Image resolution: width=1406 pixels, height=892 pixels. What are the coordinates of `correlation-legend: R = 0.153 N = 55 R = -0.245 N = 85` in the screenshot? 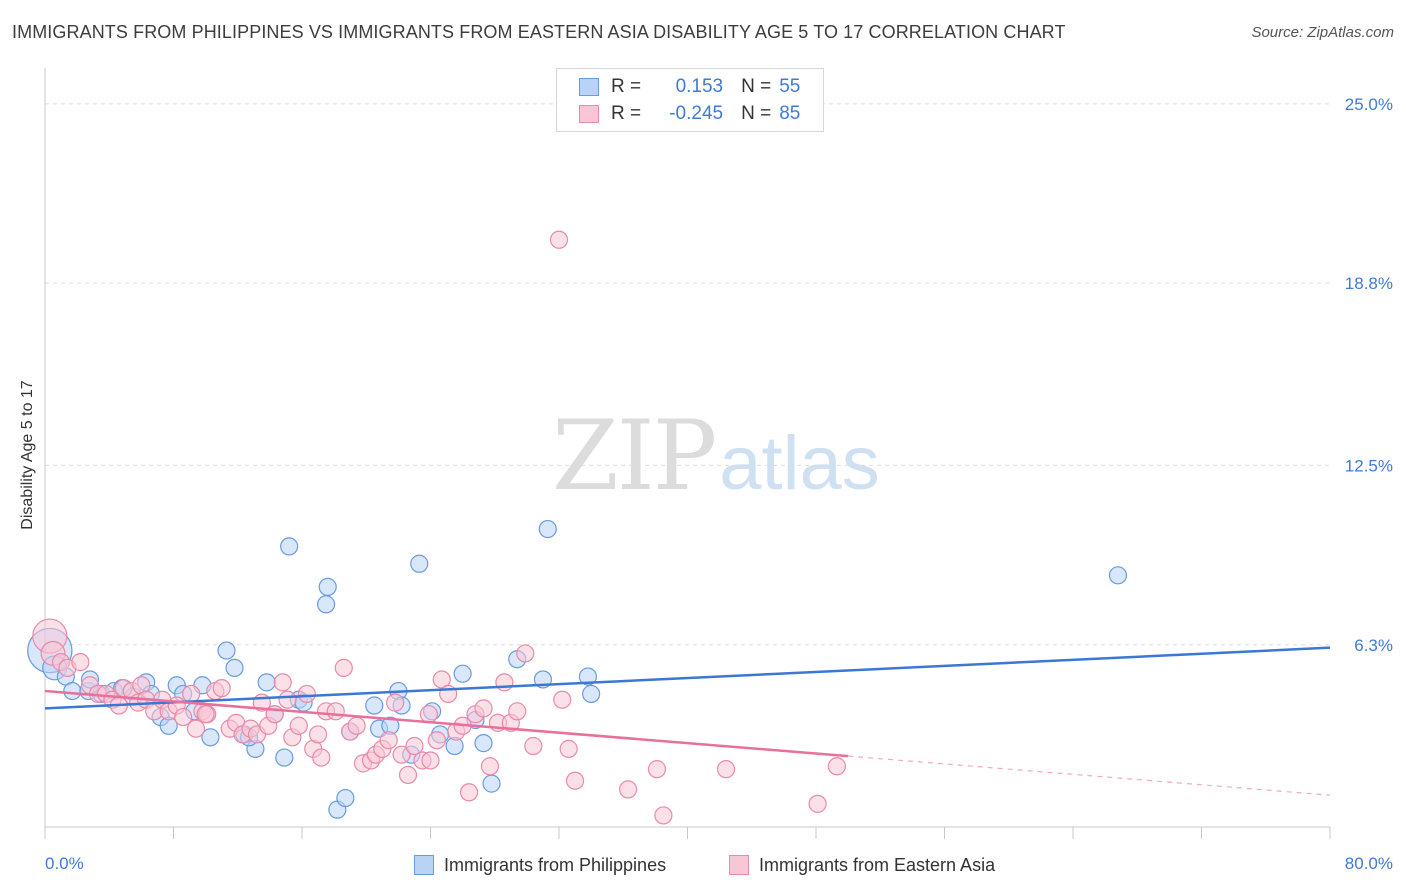 It's located at (690, 100).